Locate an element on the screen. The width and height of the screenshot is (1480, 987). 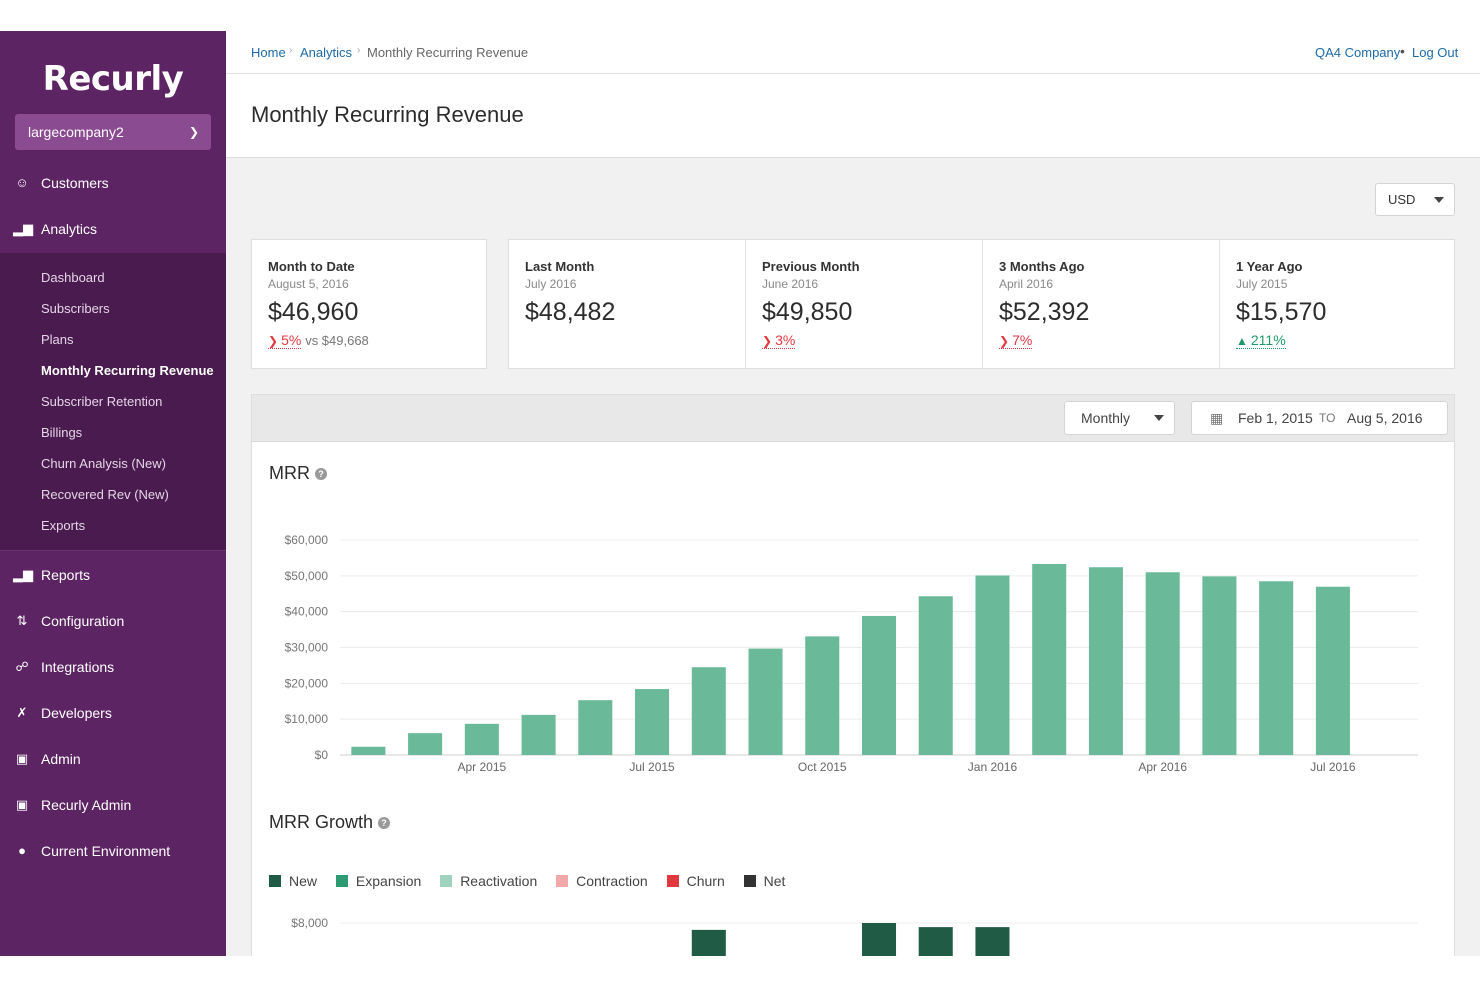
change-positive: ▲ 211% is located at coordinates (1261, 340).